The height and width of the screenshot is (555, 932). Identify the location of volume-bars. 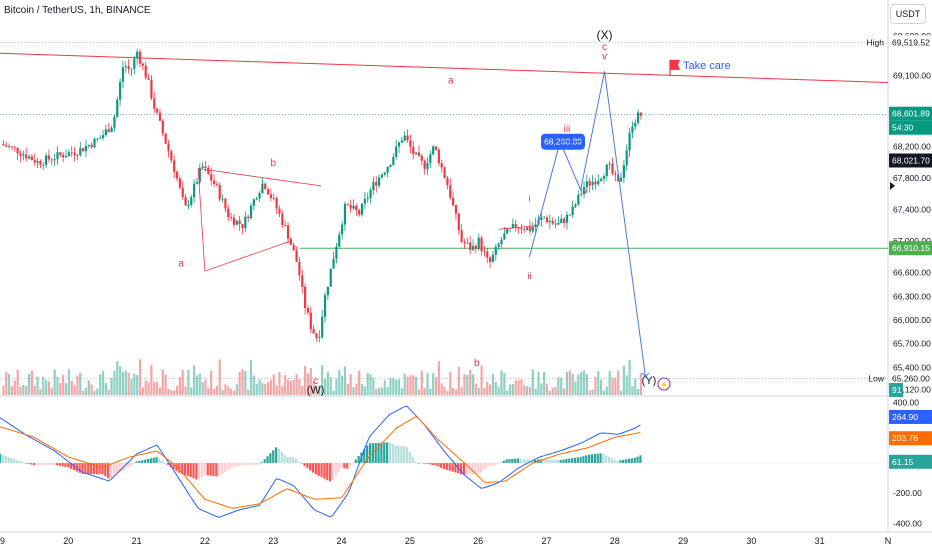
(322, 377).